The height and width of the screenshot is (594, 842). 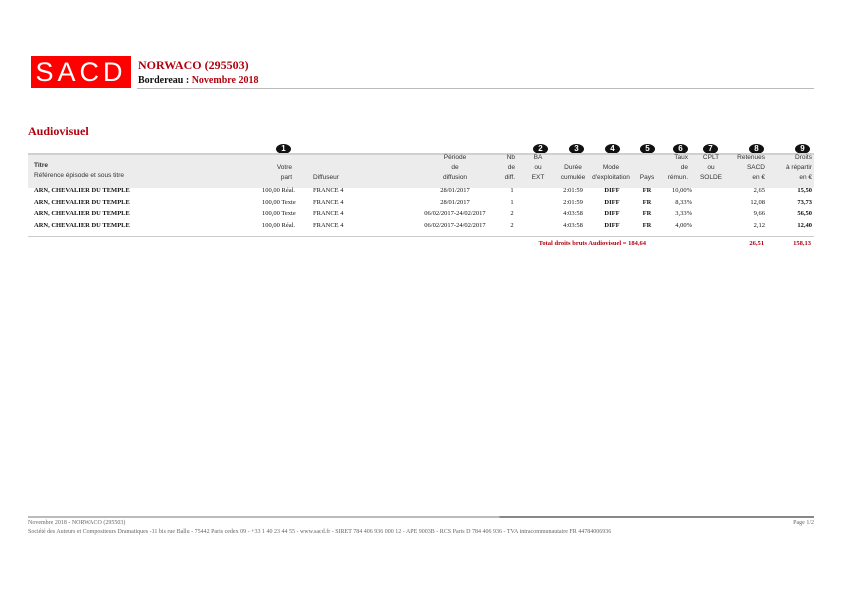 I want to click on bordereau-label: Bordereau :, so click(x=164, y=80).